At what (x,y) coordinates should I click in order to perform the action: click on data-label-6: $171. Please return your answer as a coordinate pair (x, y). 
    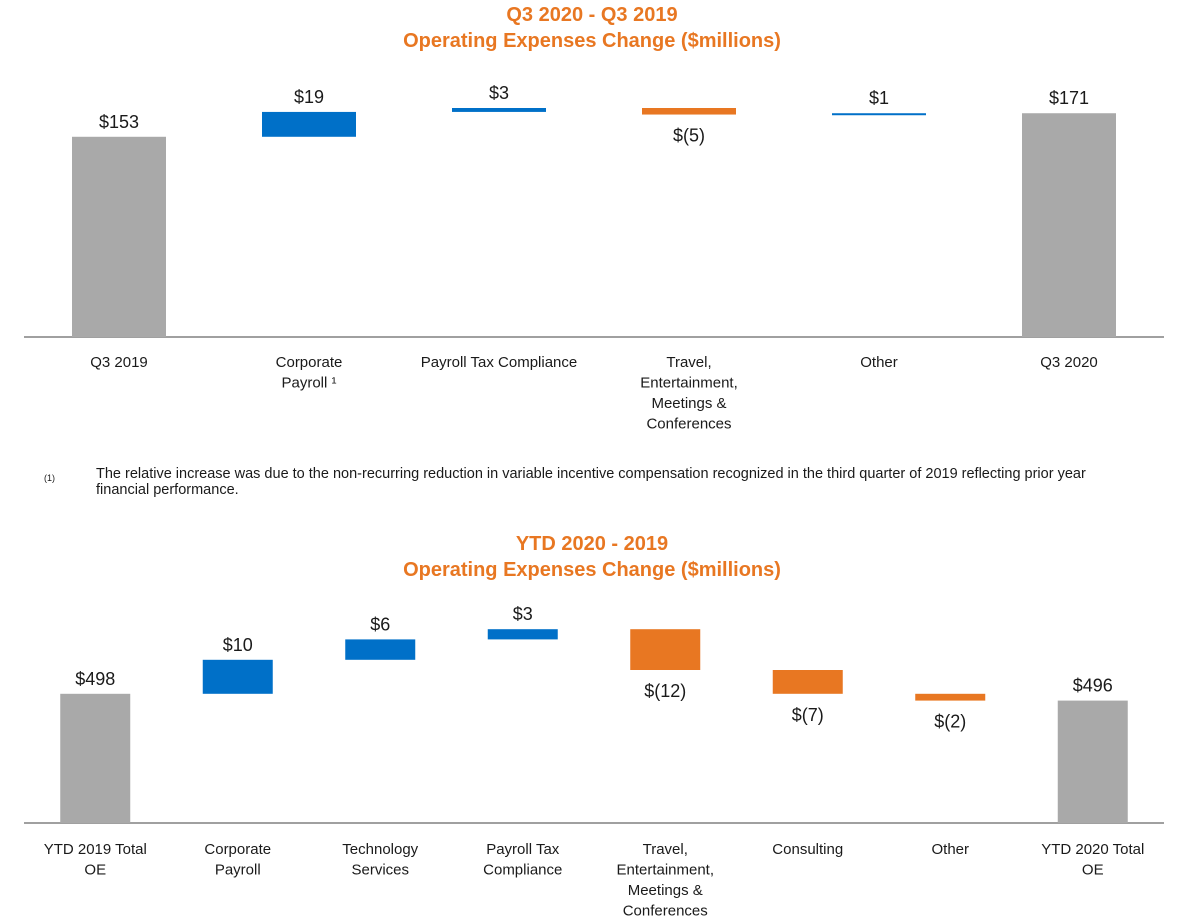
    Looking at the image, I should click on (1069, 98).